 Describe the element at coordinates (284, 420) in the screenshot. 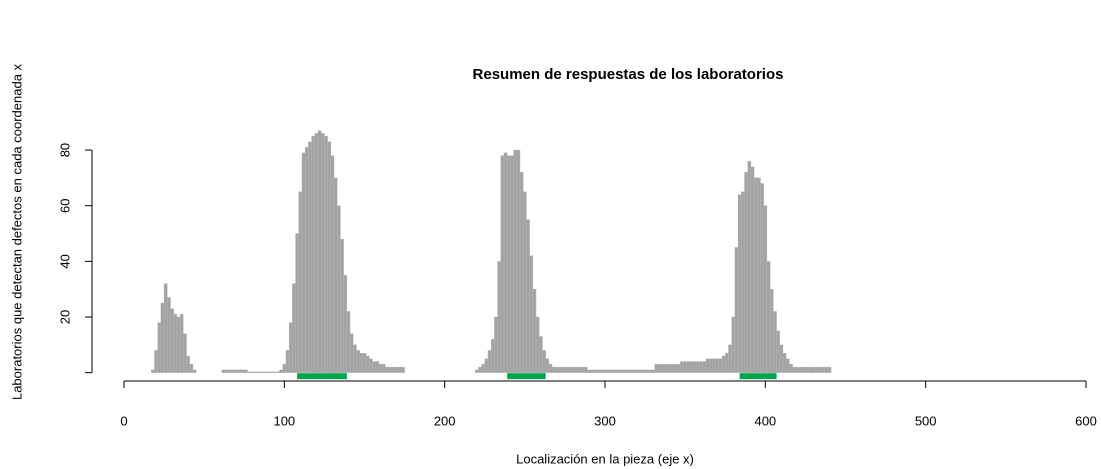

I see `x-tick-label: 100` at that location.